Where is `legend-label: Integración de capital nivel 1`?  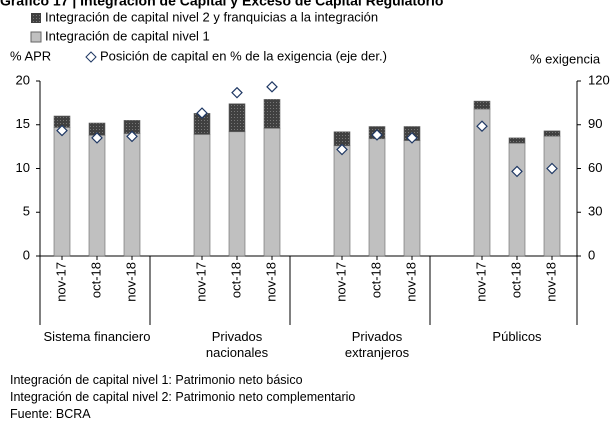
legend-label: Integración de capital nivel 1 is located at coordinates (127, 35).